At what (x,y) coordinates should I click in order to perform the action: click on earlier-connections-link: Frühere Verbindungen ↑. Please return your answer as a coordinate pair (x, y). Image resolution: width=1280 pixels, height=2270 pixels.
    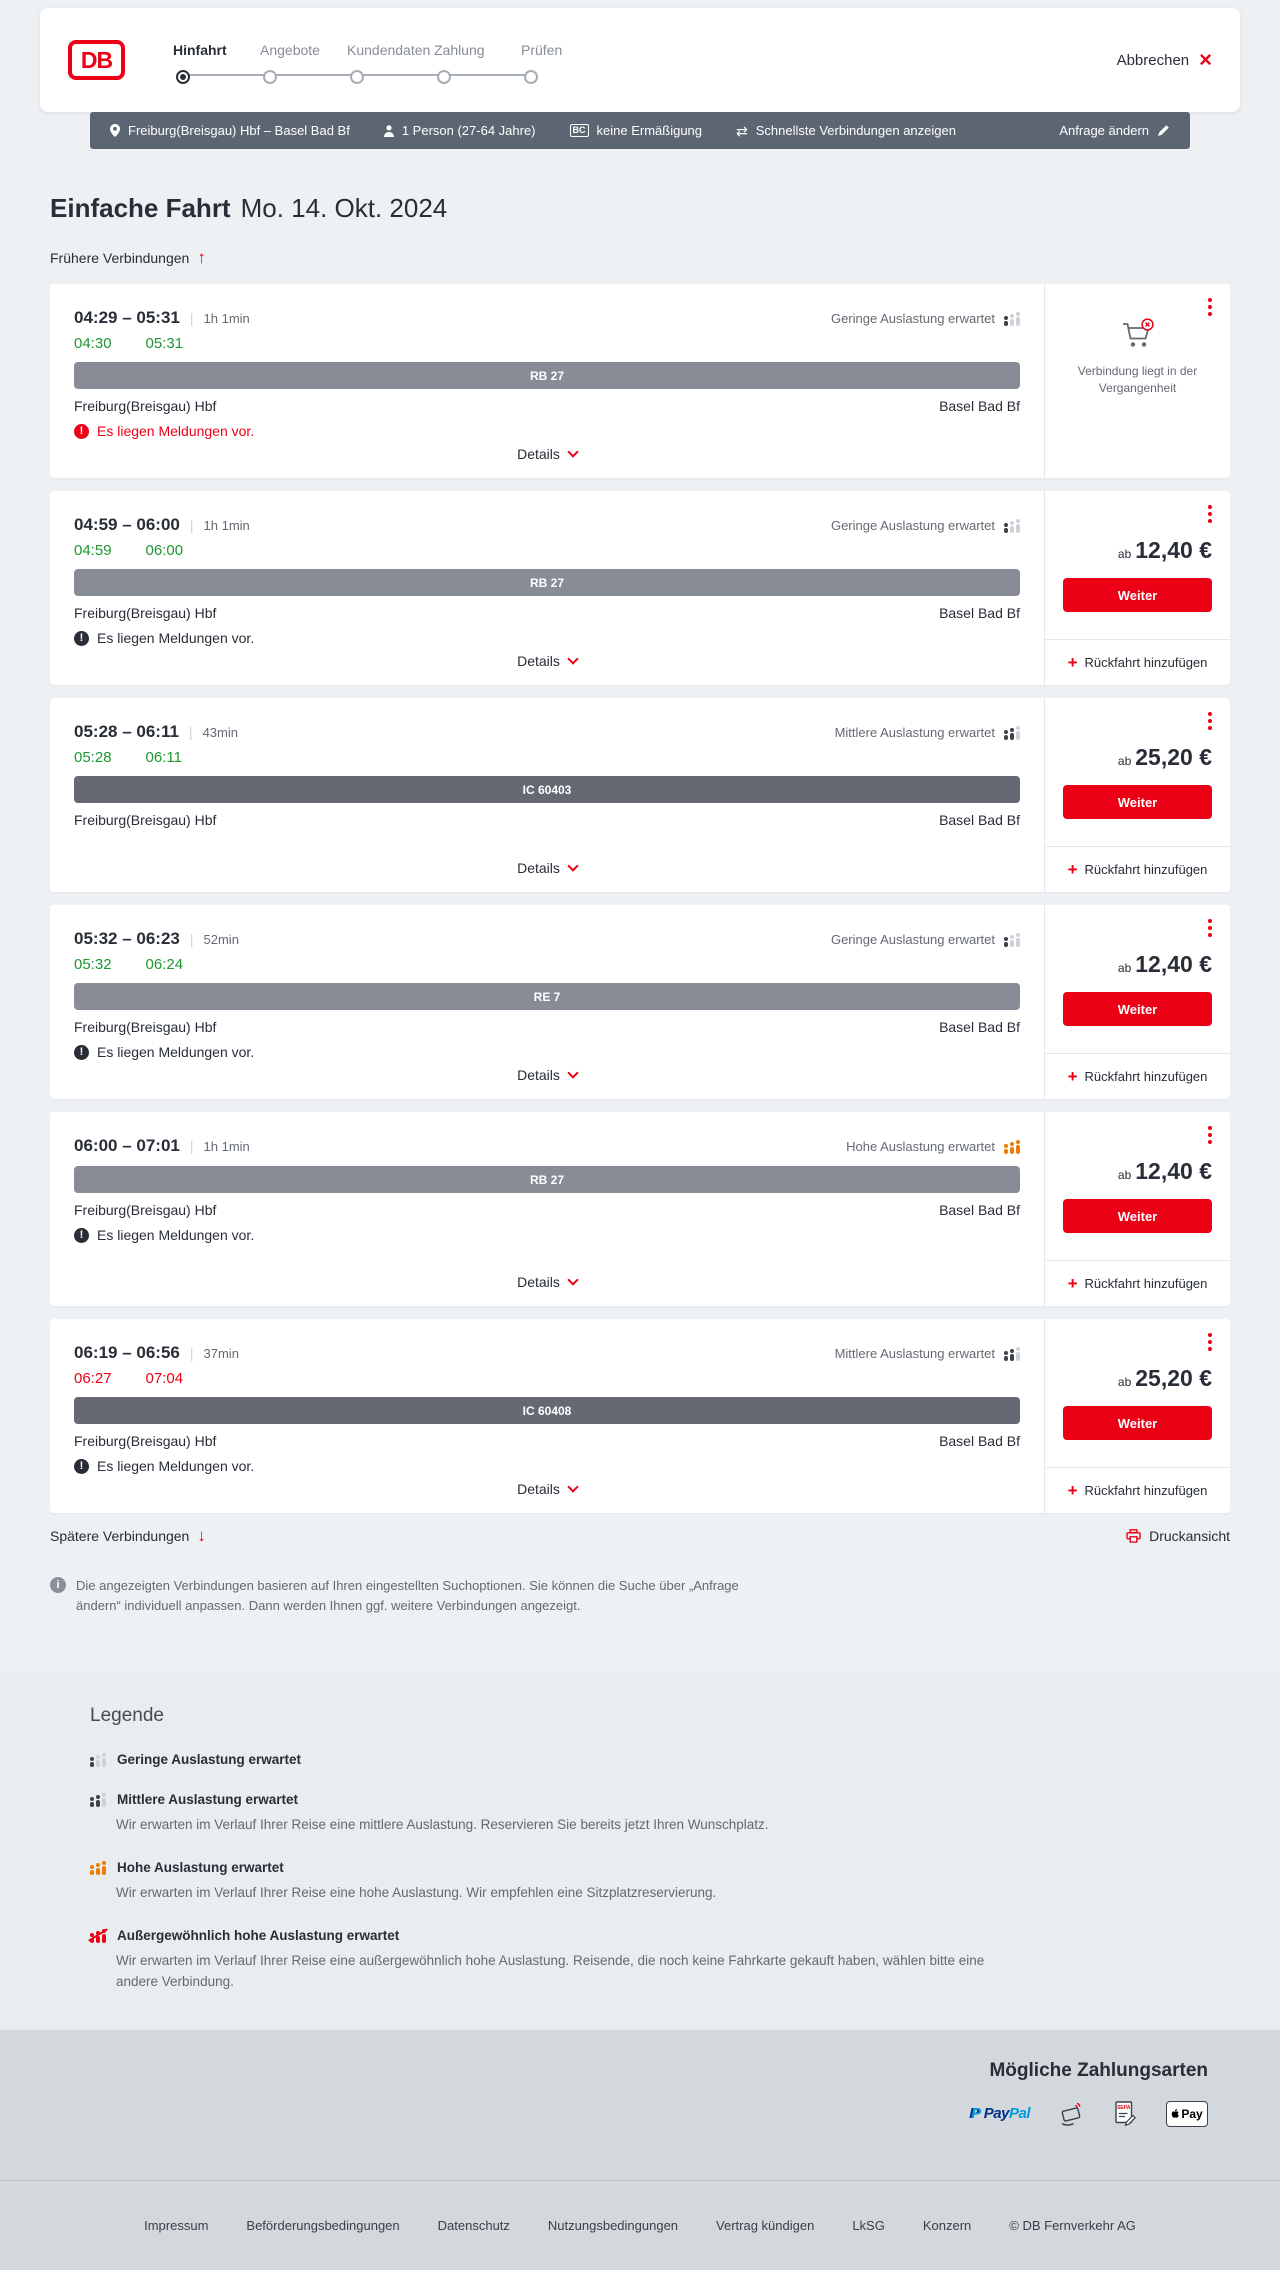
    Looking at the image, I should click on (128, 258).